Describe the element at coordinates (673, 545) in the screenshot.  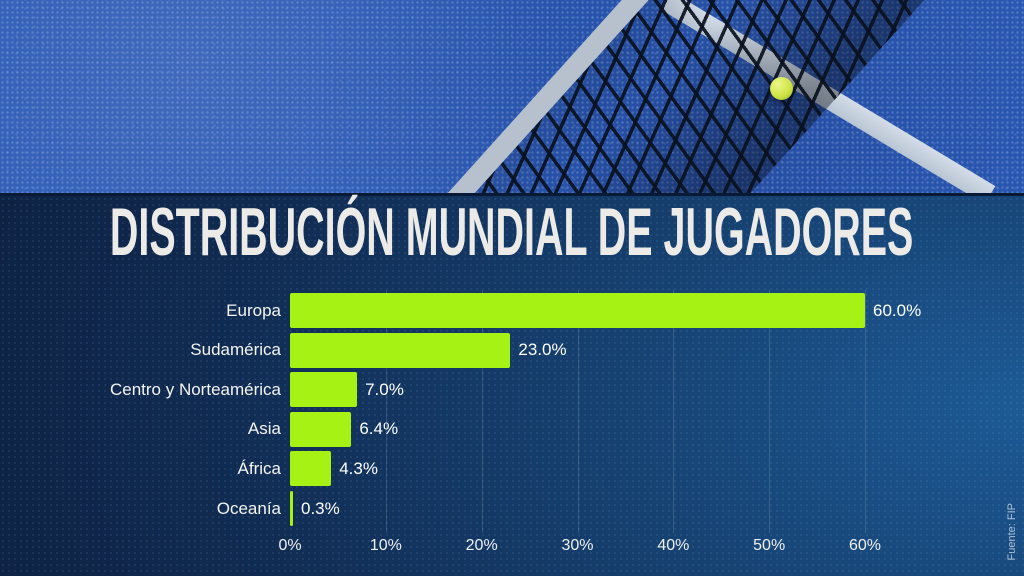
I see `x-tick-label: 40%` at that location.